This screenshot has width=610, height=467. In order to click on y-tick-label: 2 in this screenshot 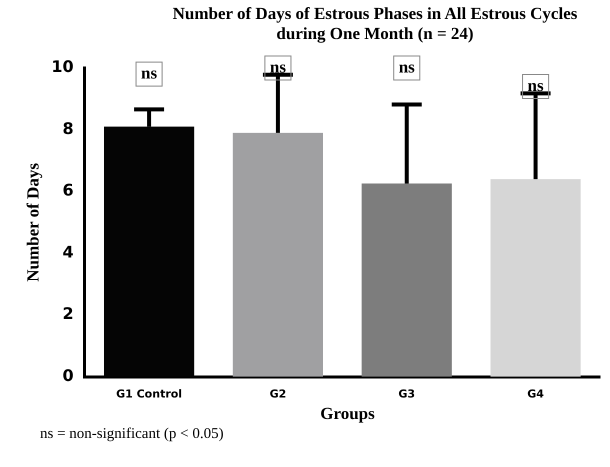, I will do `click(68, 314)`.